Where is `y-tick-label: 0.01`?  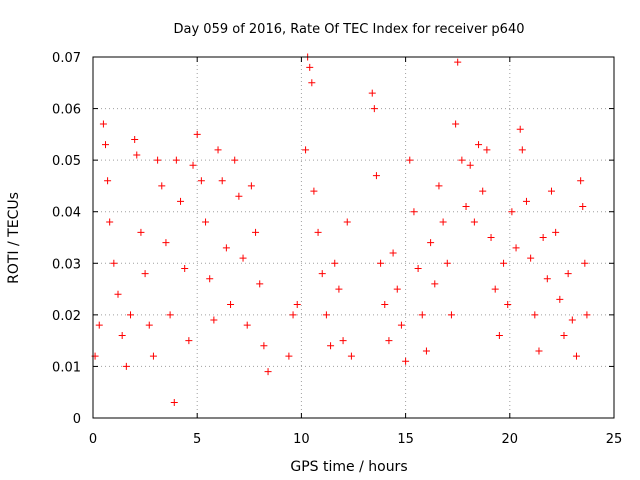
y-tick-label: 0.01 is located at coordinates (66, 367).